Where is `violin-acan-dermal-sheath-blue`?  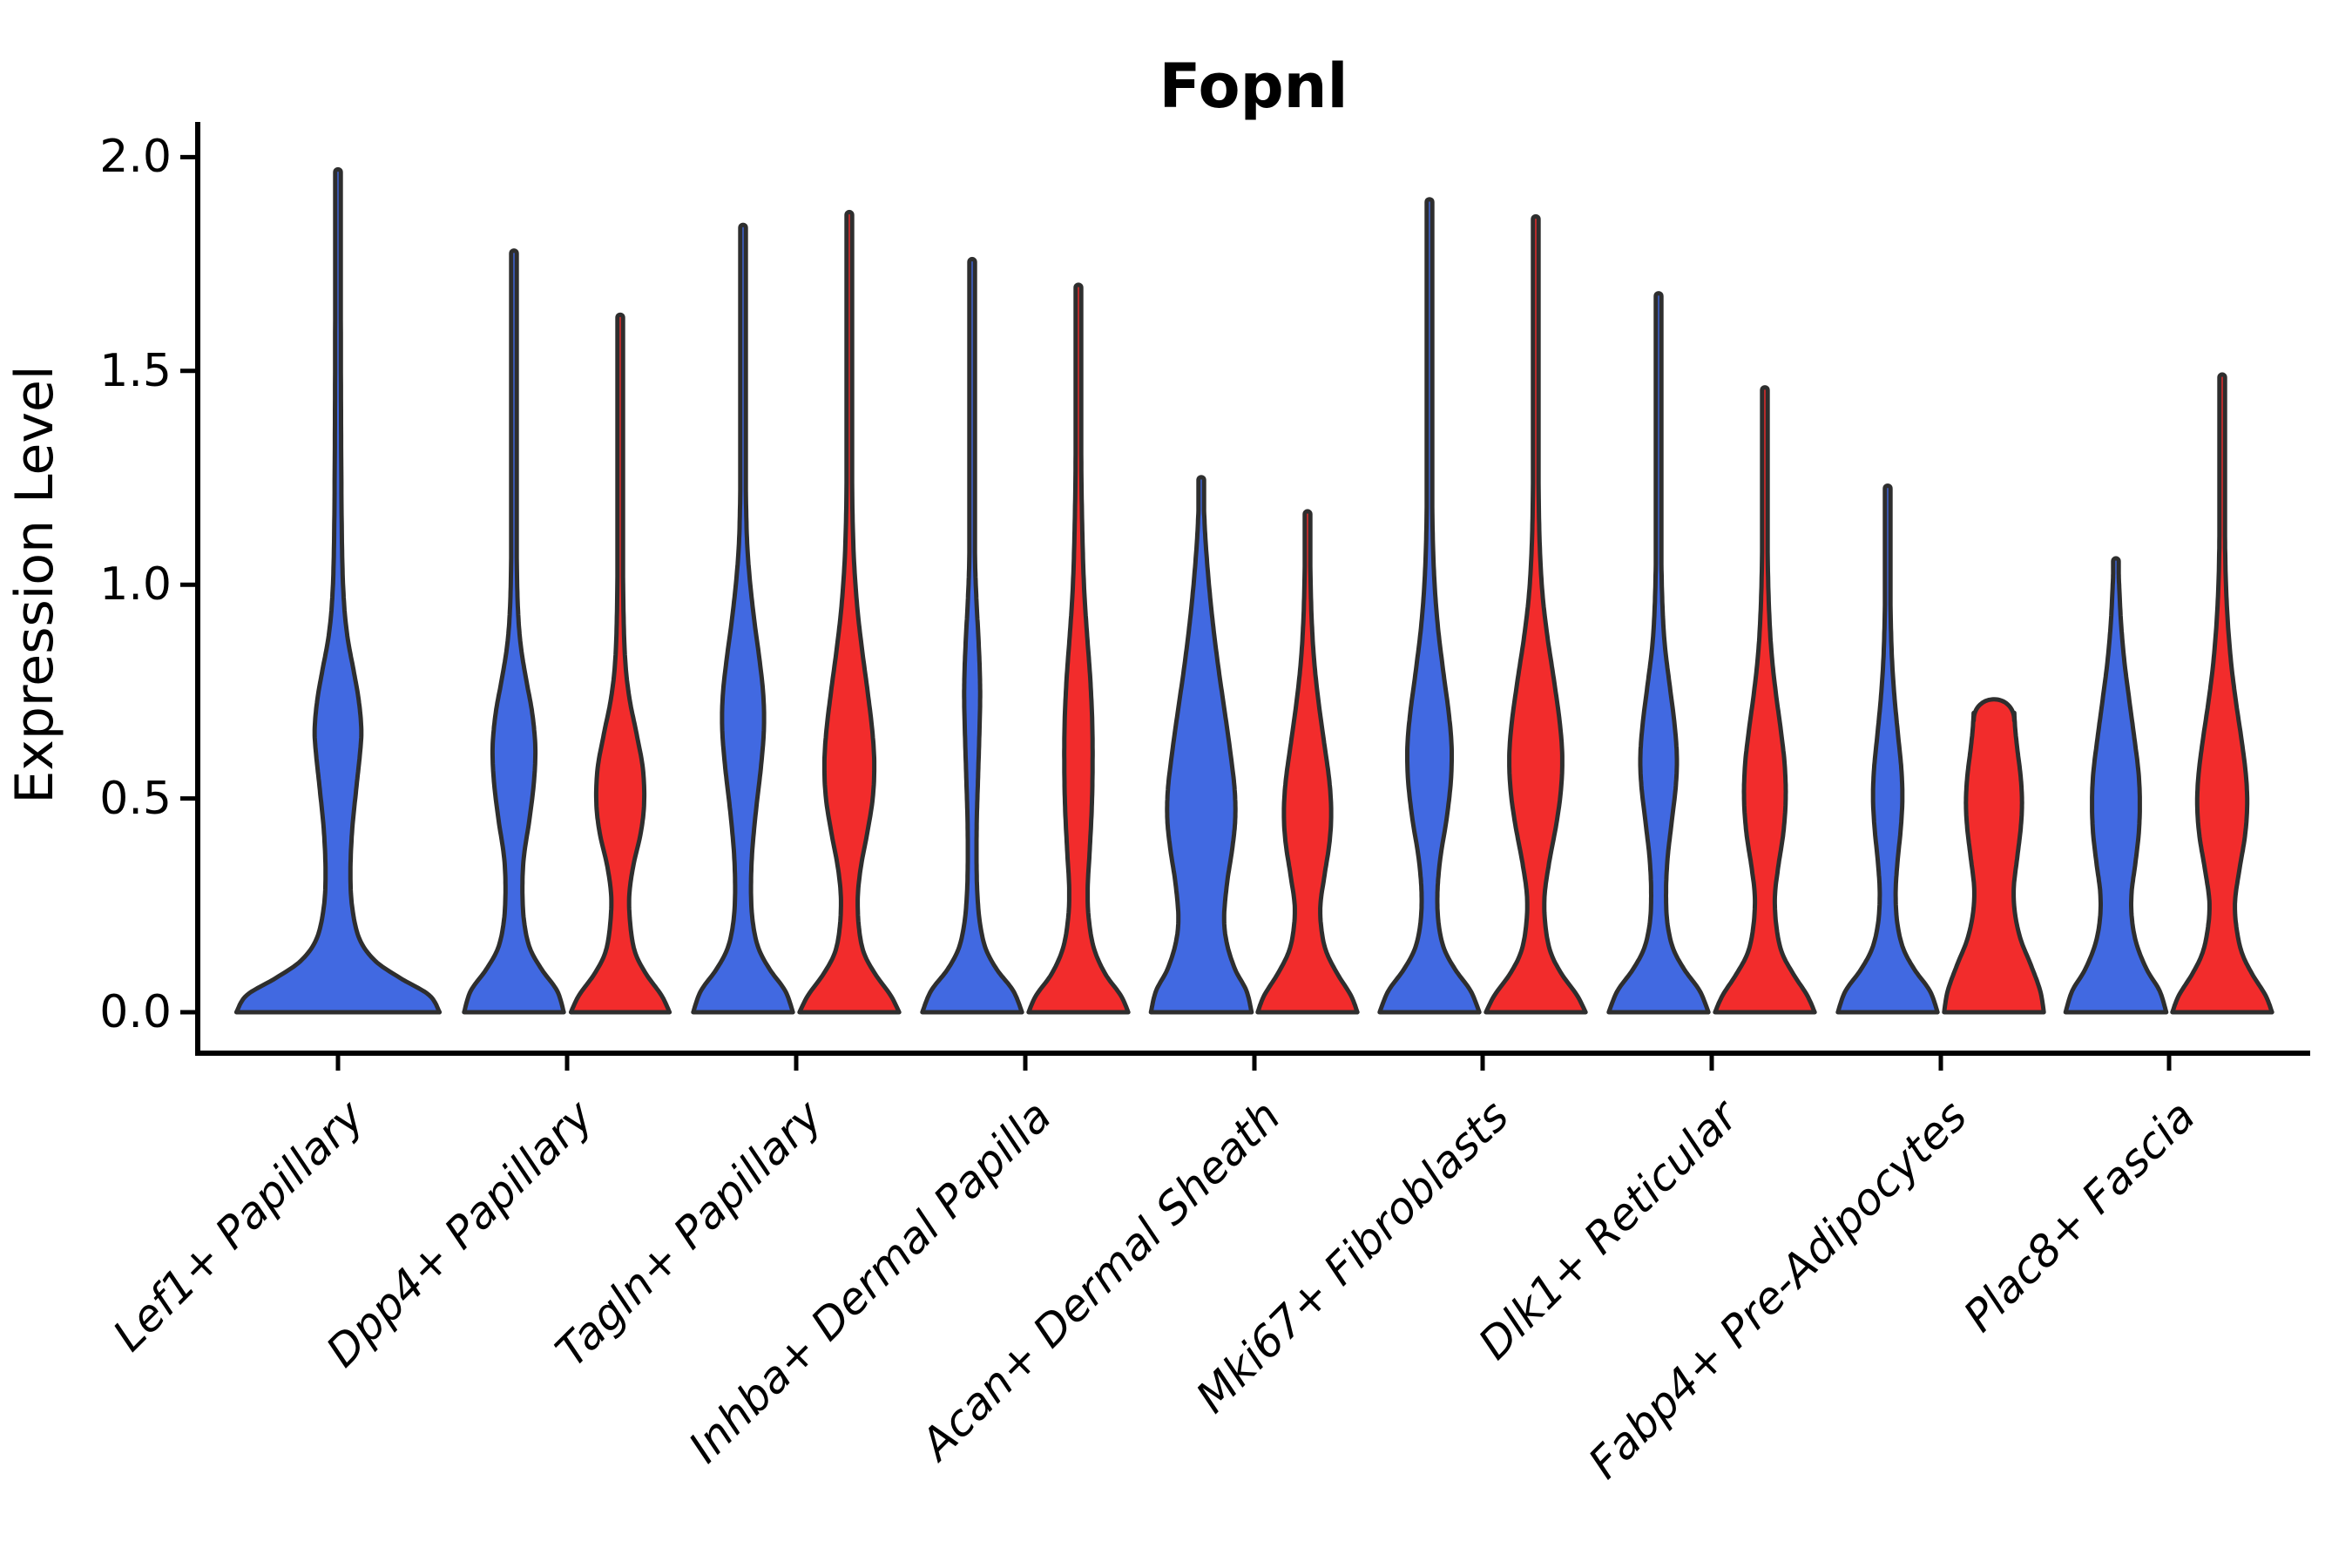 violin-acan-dermal-sheath-blue is located at coordinates (1201, 745).